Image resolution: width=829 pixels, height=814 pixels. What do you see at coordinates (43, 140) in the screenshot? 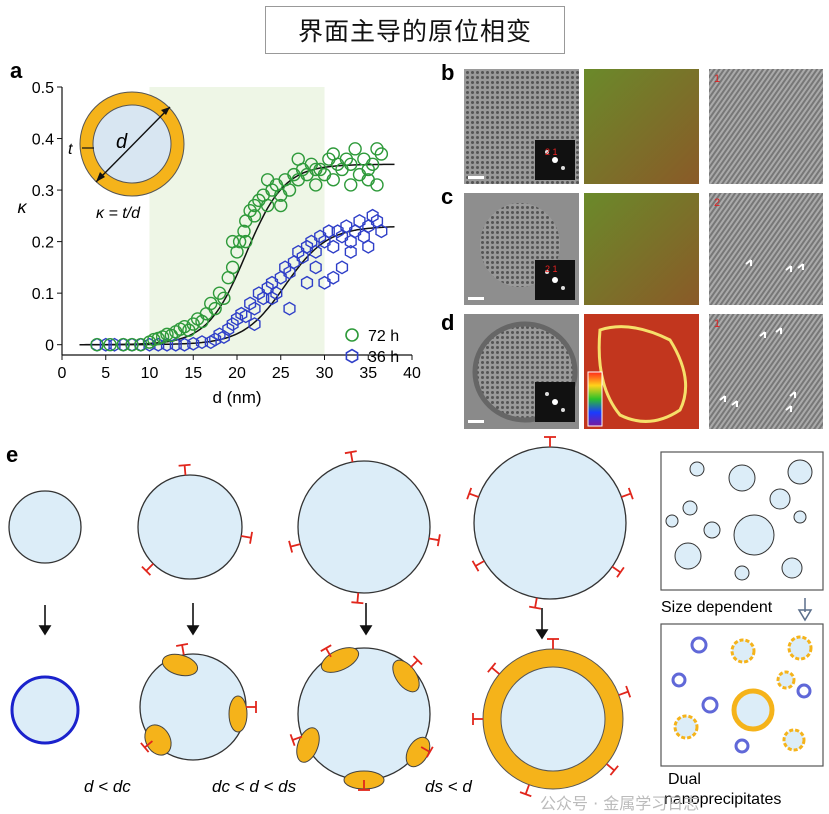
I see `y-tick-label: 0.4` at bounding box center [43, 140].